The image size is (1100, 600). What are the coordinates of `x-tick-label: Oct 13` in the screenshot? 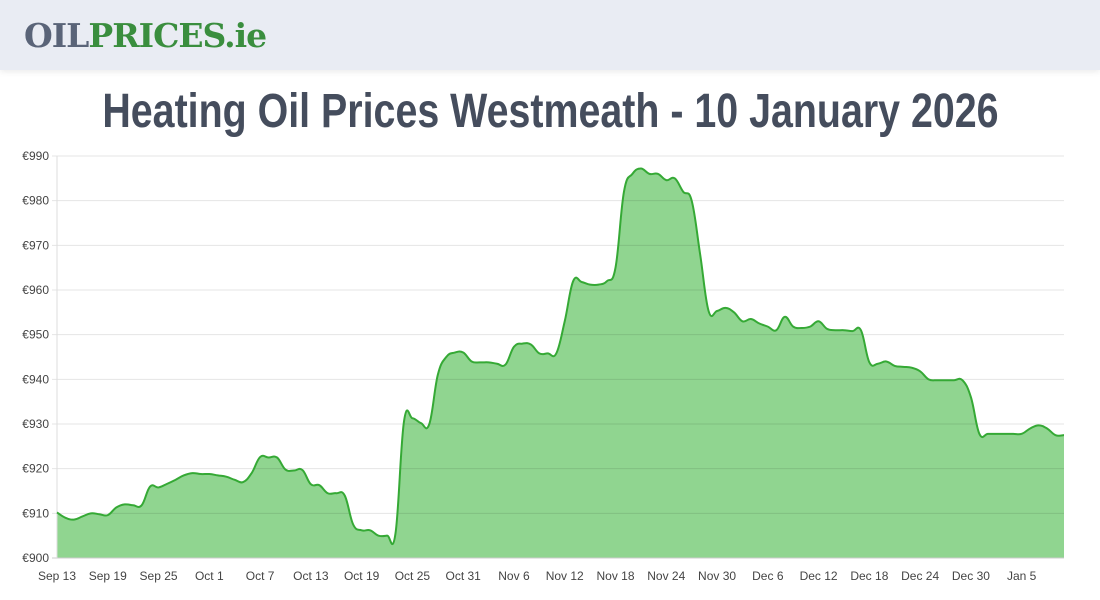 It's located at (311, 576).